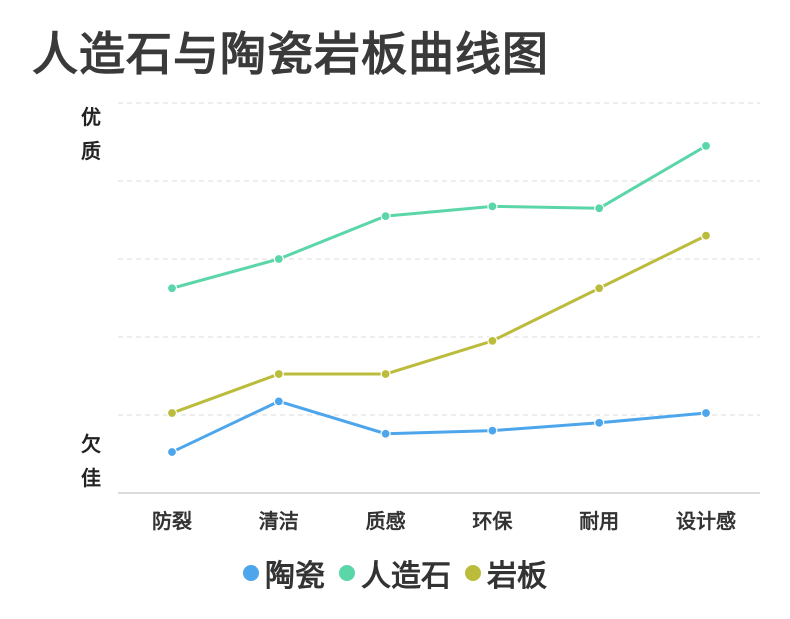 This screenshot has width=790, height=619. Describe the element at coordinates (290, 54) in the screenshot. I see `chart-title: 人造石与陶瓷岩板曲线图` at that location.